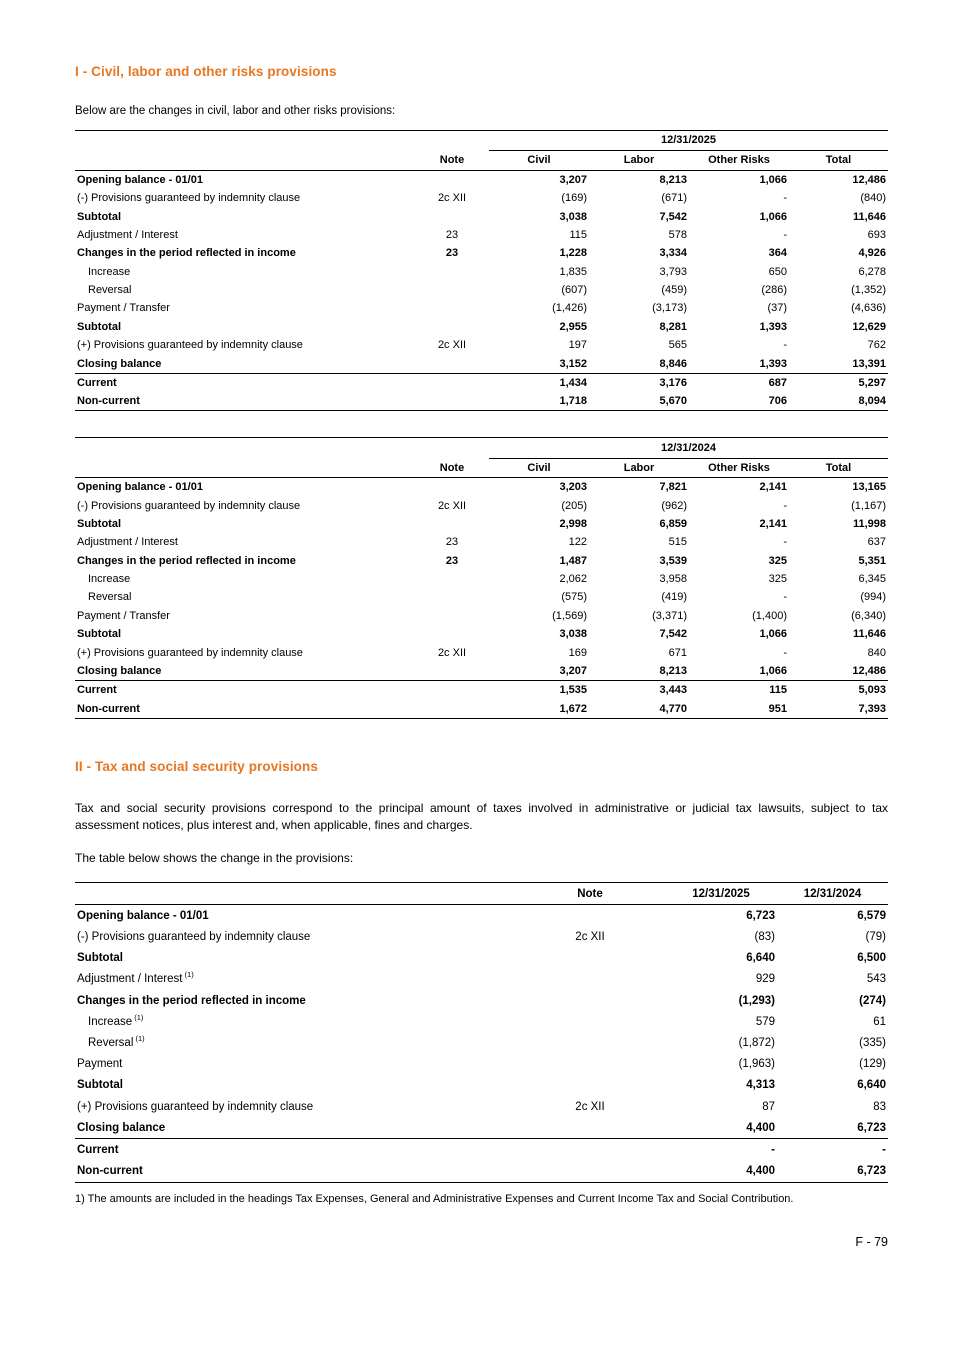 This screenshot has width=965, height=1365. I want to click on row-value: (607), so click(574, 290).